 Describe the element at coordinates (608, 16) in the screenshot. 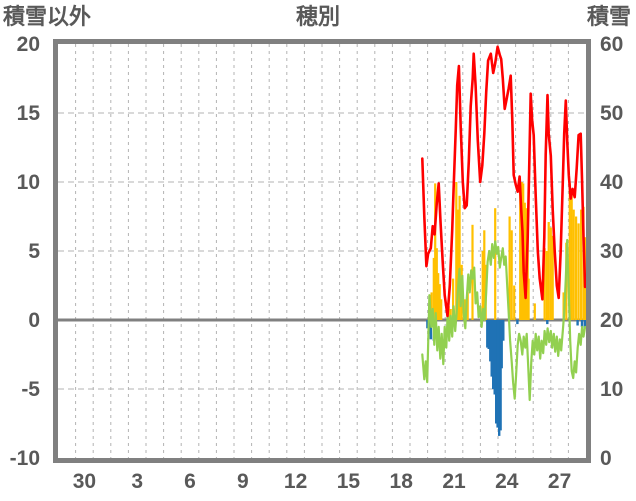

I see `right-axis-title: 積雪` at that location.